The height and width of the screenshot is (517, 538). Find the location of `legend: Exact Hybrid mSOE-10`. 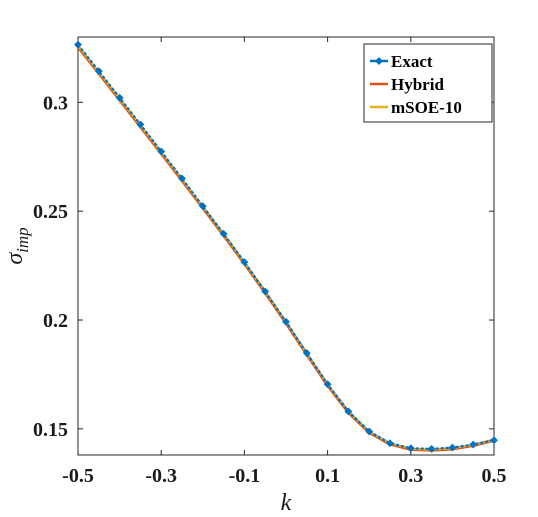

legend: Exact Hybrid mSOE-10 is located at coordinates (428, 83).